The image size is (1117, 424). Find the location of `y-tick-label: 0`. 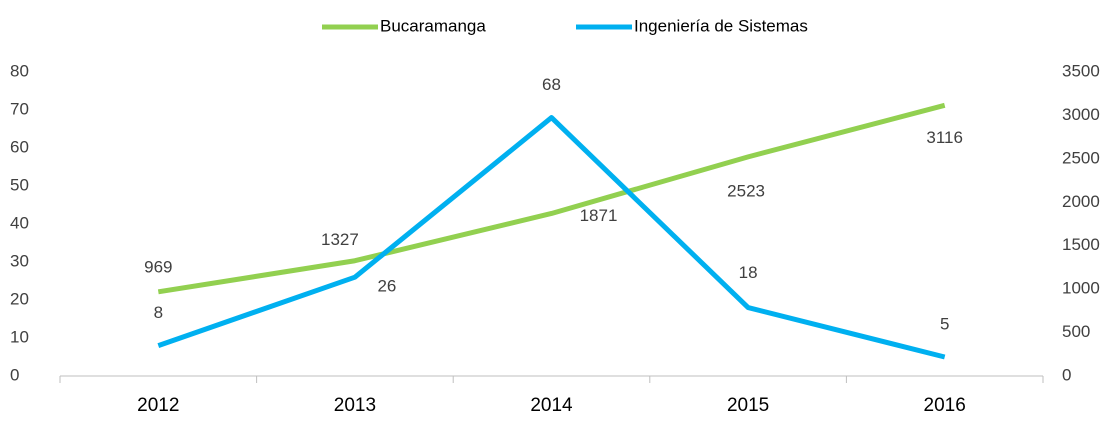

y-tick-label: 0 is located at coordinates (14, 374).